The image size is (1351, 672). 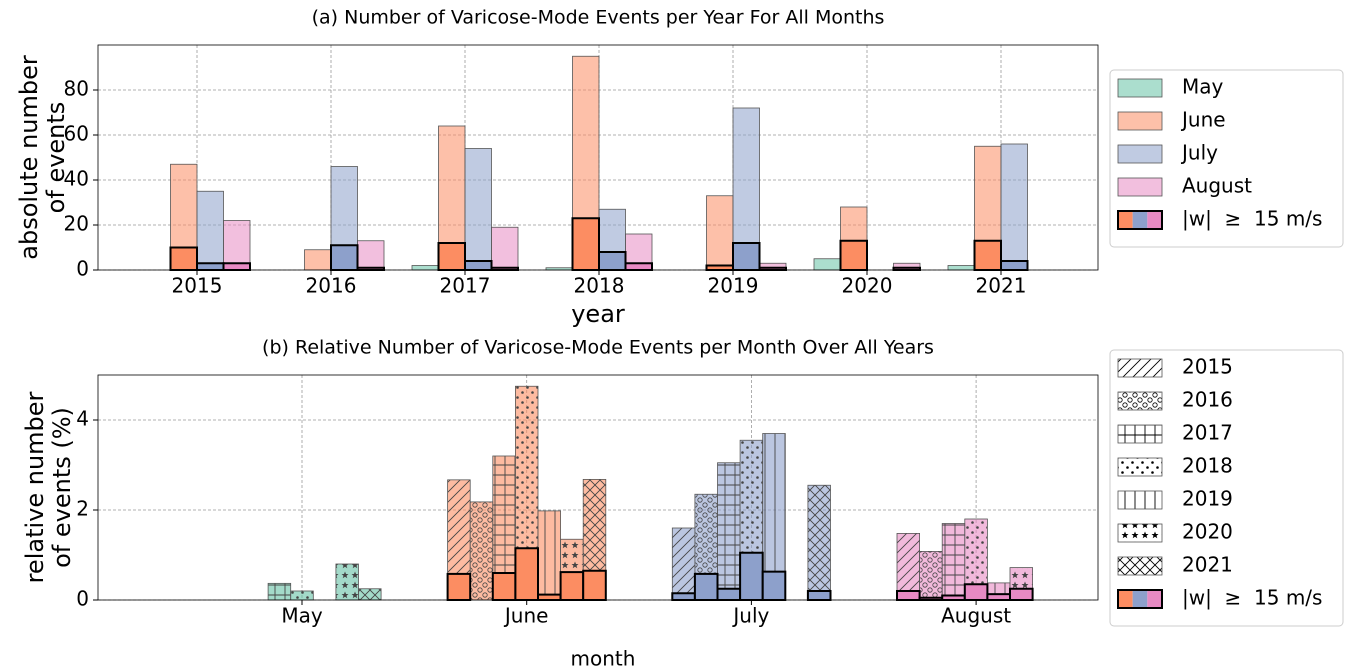 I want to click on legend-label: May, so click(x=1203, y=87).